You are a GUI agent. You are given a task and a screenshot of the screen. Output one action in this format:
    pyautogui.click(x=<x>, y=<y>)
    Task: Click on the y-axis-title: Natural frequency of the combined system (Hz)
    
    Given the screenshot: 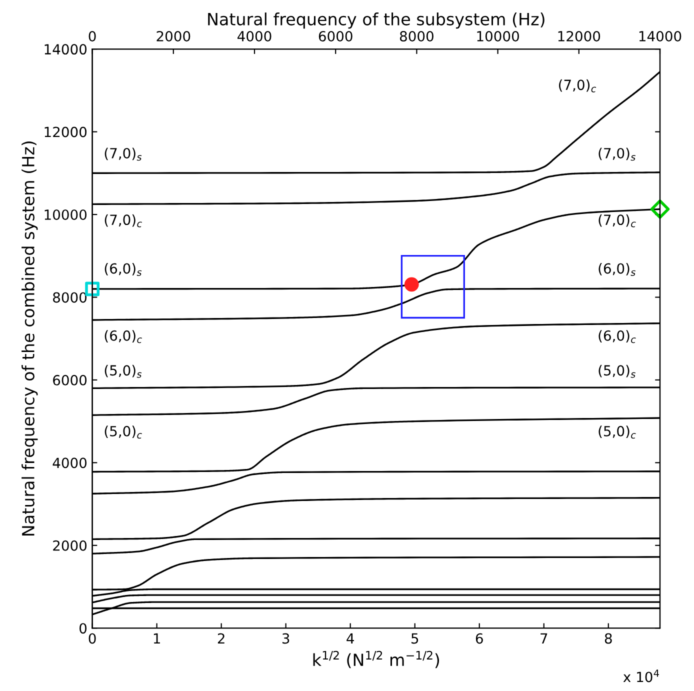 What is the action you would take?
    pyautogui.click(x=30, y=339)
    